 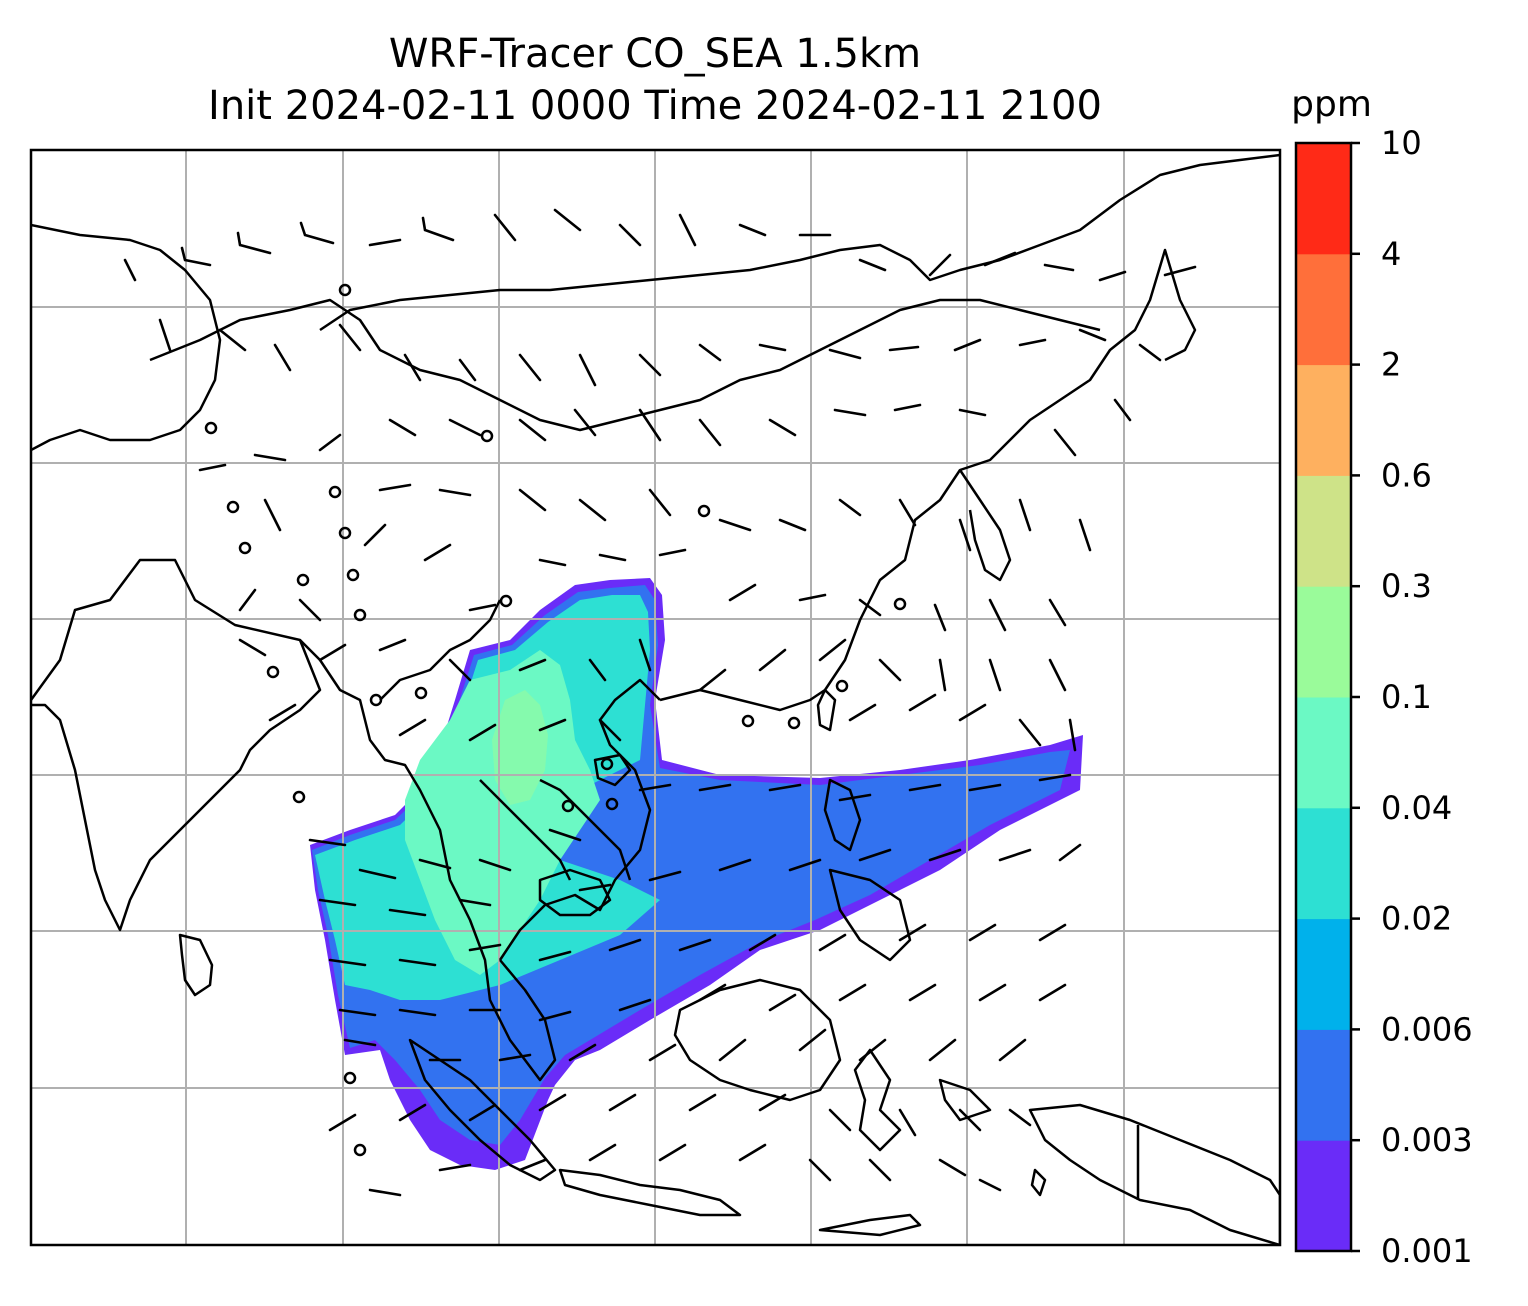 What do you see at coordinates (575, 892) in the screenshot?
I see `cambodia-outline` at bounding box center [575, 892].